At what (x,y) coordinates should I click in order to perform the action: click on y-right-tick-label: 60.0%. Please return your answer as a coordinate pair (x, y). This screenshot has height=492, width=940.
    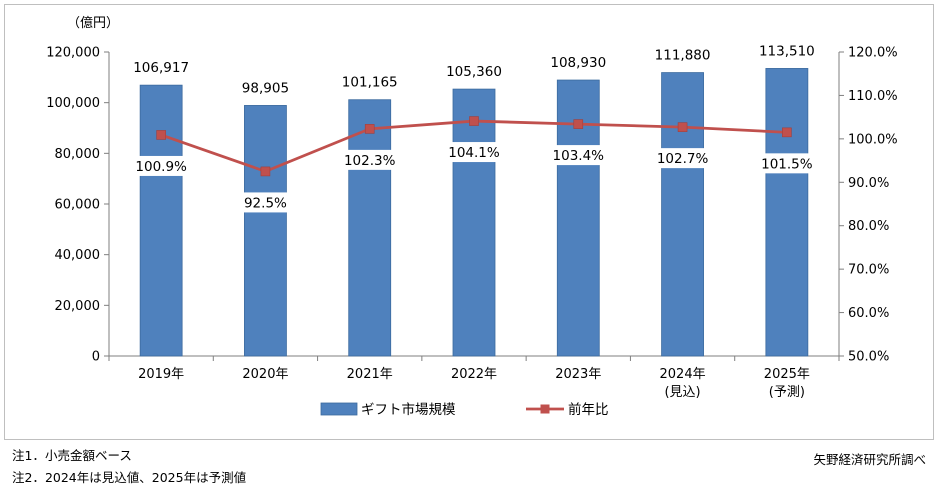
    Looking at the image, I should click on (868, 313).